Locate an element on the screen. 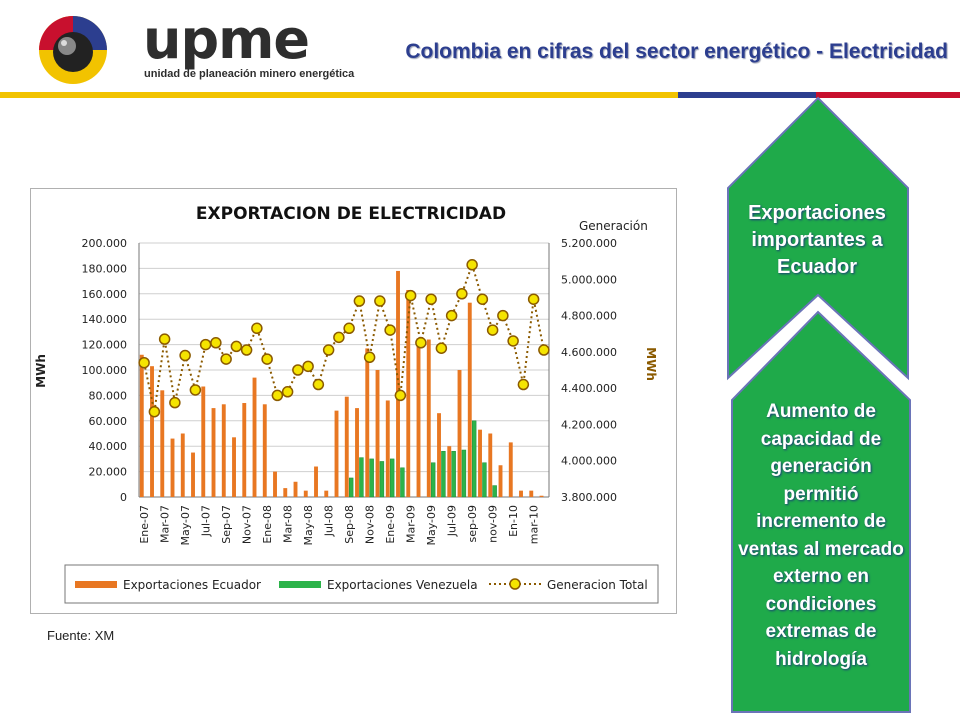 Image resolution: width=960 pixels, height=720 pixels. legend-label-venezuela: Exportaciones Venezuela is located at coordinates (402, 585).